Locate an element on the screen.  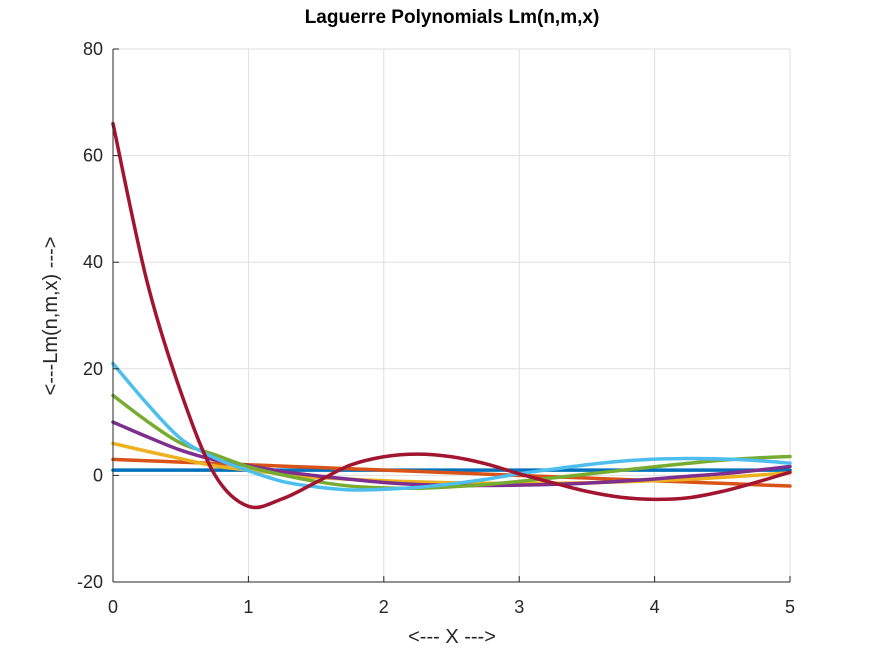
y-axis-label: <---Lm(n,m,x) ---> is located at coordinates (51, 316).